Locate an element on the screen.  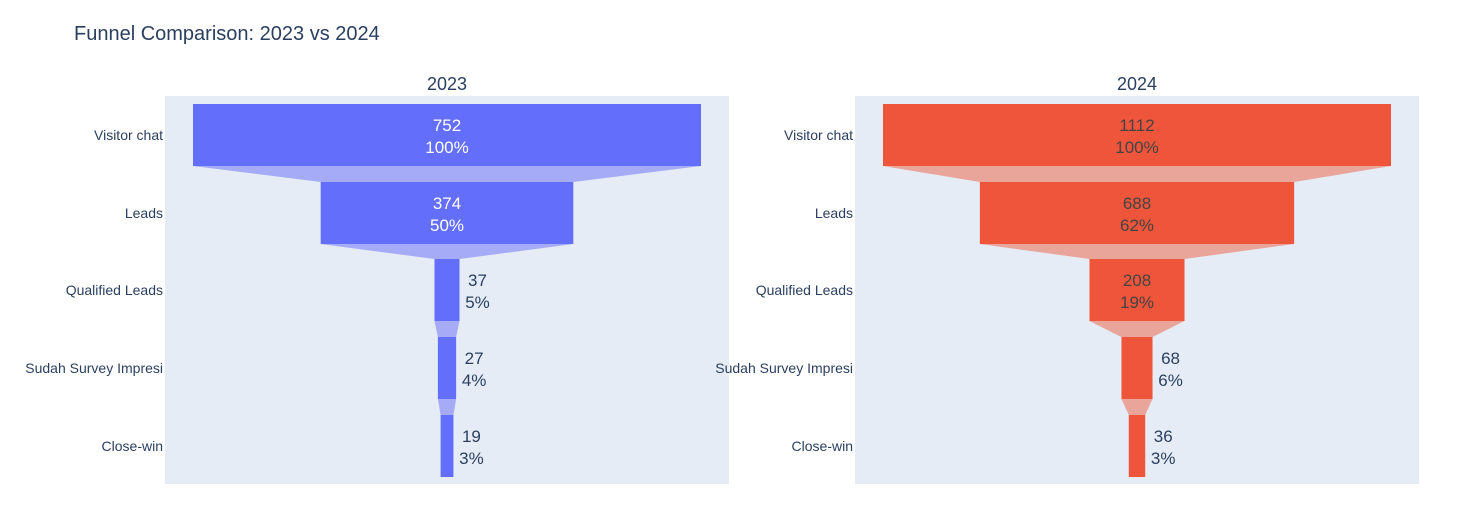
funnel-value-label: 688 is located at coordinates (1137, 203).